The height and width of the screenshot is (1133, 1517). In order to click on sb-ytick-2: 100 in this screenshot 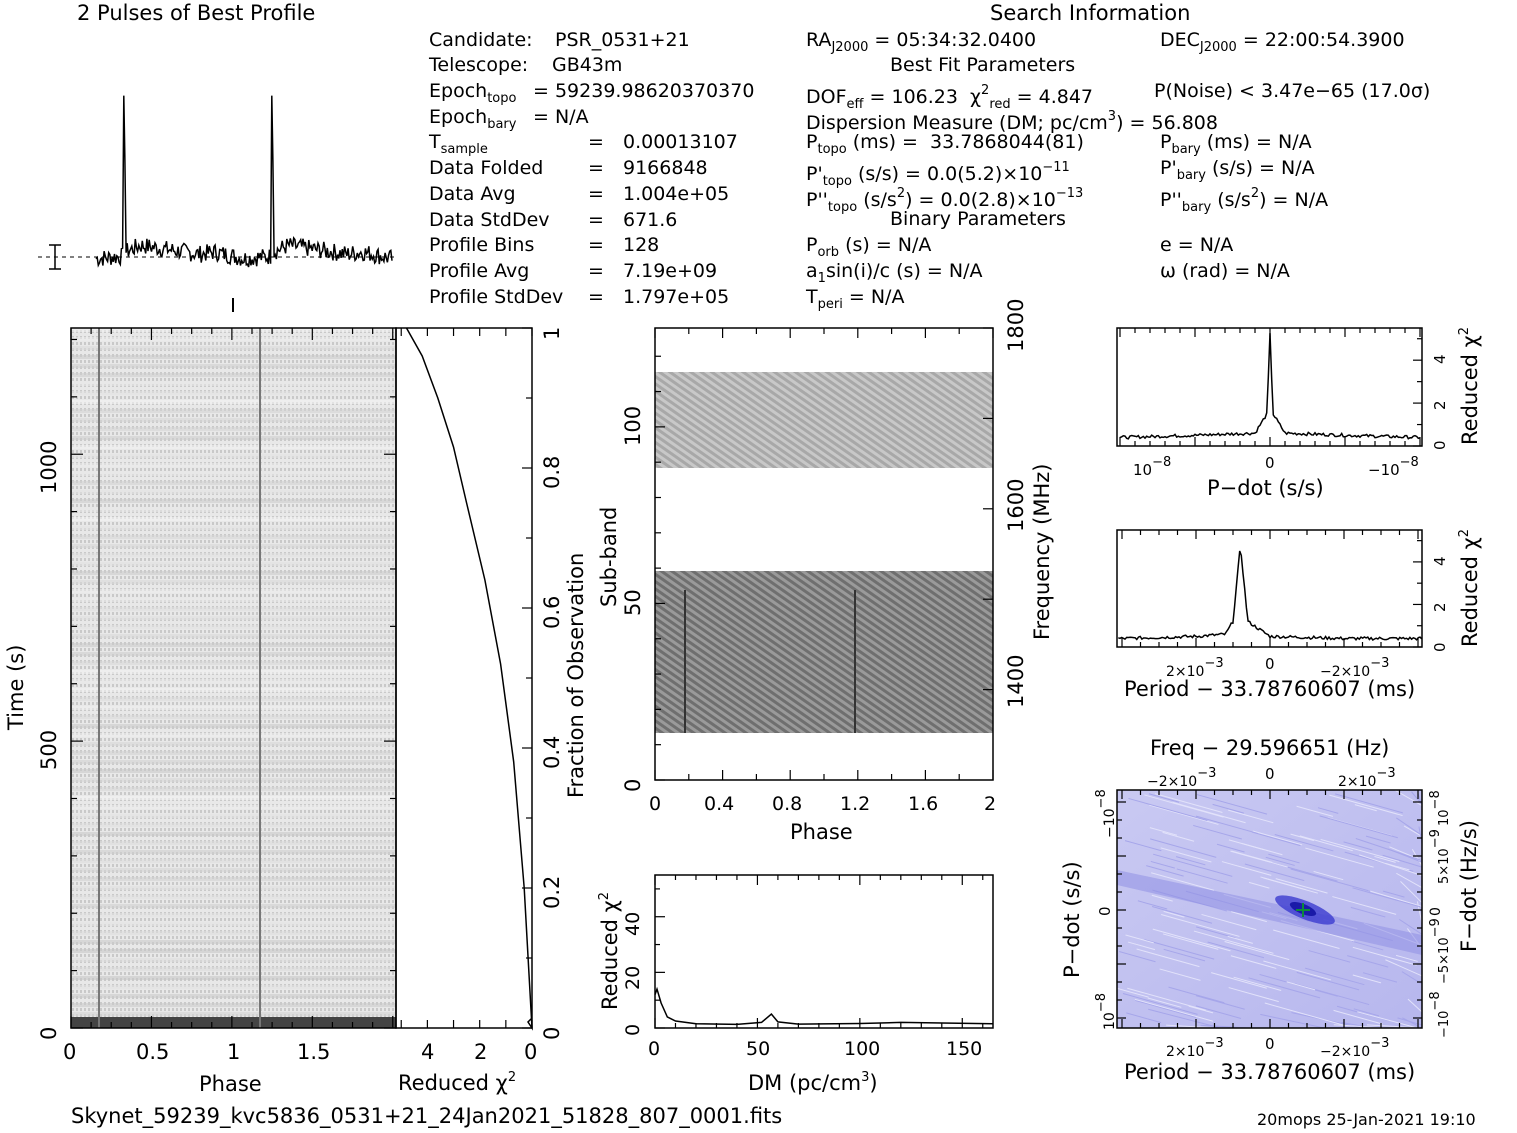, I will do `click(633, 425)`.